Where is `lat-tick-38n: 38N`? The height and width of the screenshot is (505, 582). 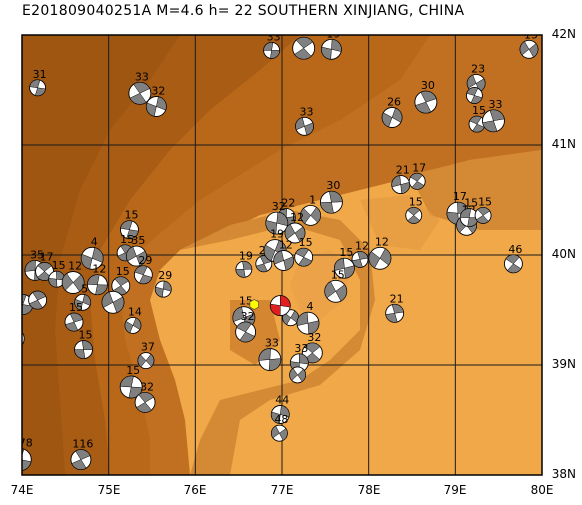 lat-tick-38n: 38N is located at coordinates (563, 474).